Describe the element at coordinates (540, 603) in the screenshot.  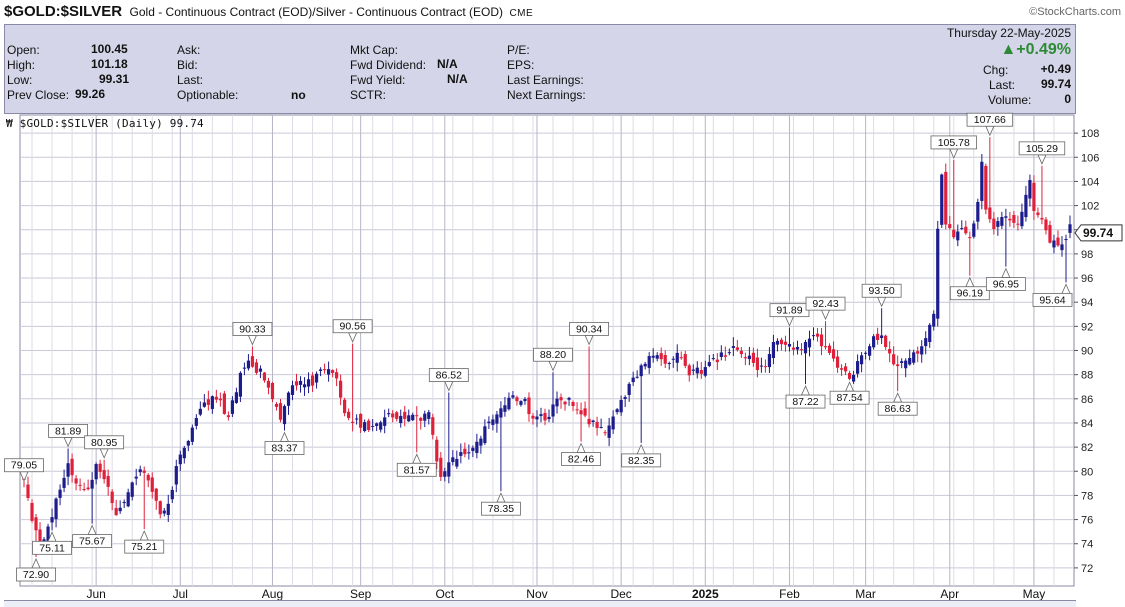
I see `bottom-panel-strip` at that location.